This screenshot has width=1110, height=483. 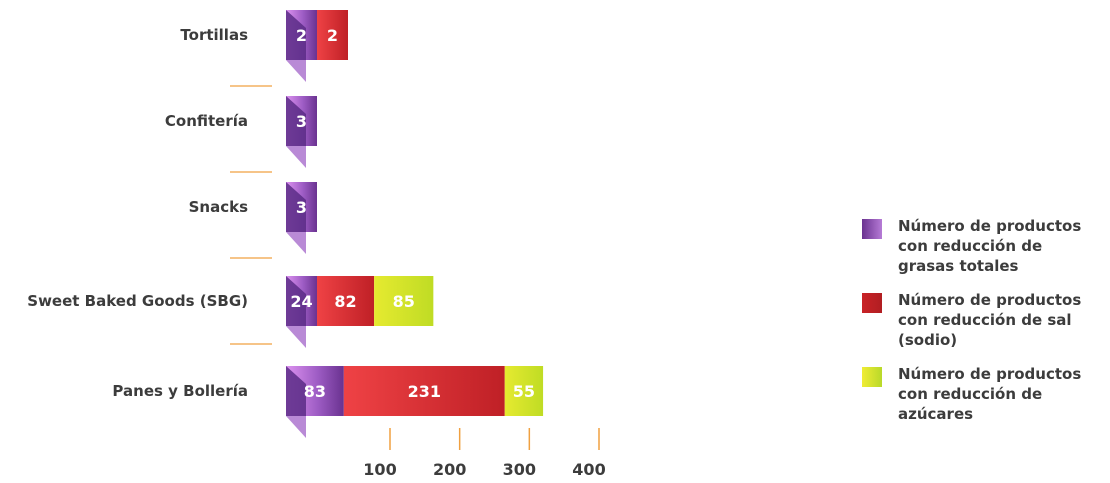 I want to click on bar-fold-sweet-baked-goods-sbg, so click(x=296, y=337).